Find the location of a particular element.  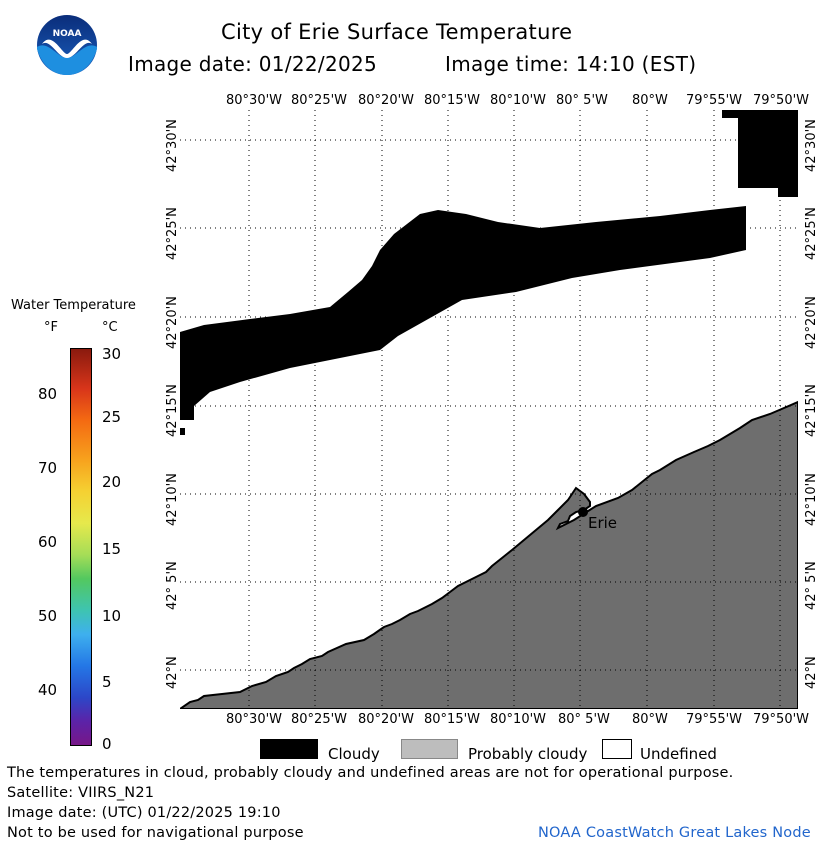

noaa-logo-icon: NOAA is located at coordinates (67, 45).